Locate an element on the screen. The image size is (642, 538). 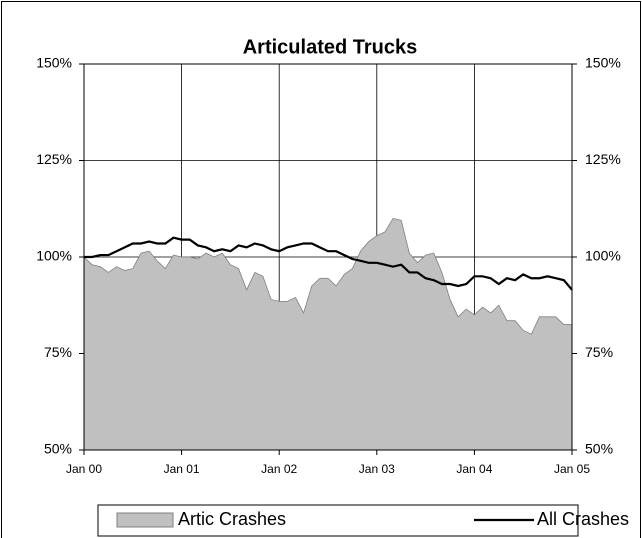
y2-tick-label: 125% is located at coordinates (603, 159).